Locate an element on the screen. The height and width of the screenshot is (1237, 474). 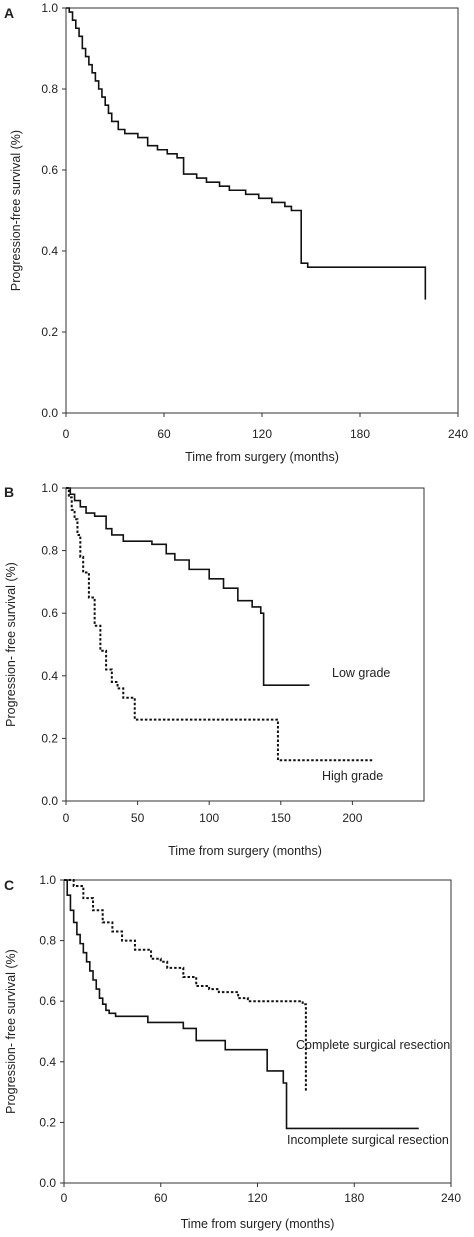
panel-letter: B is located at coordinates (9, 492).